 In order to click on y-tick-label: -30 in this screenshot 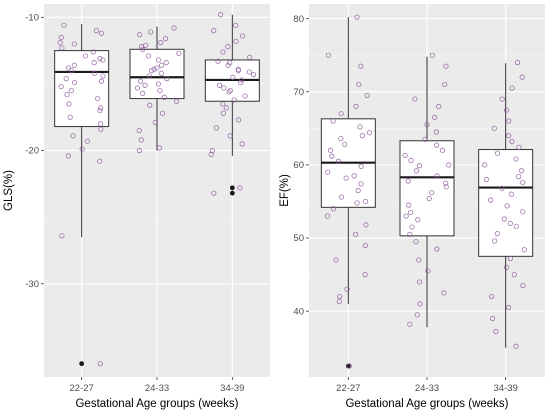, I will do `click(32, 284)`.